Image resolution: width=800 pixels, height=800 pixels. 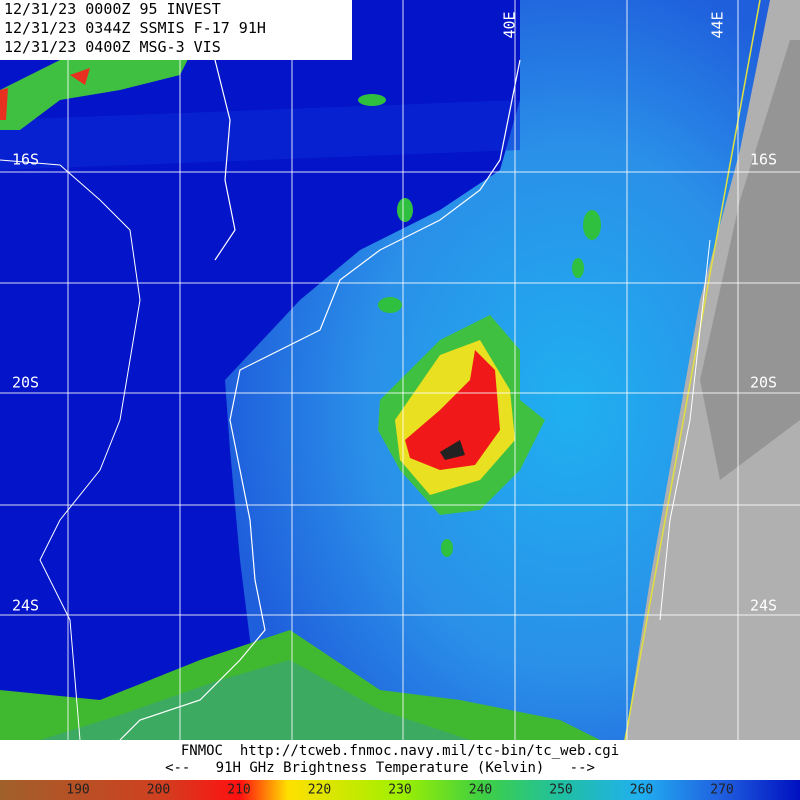 I want to click on colorbar-label: 270, so click(x=721, y=790).